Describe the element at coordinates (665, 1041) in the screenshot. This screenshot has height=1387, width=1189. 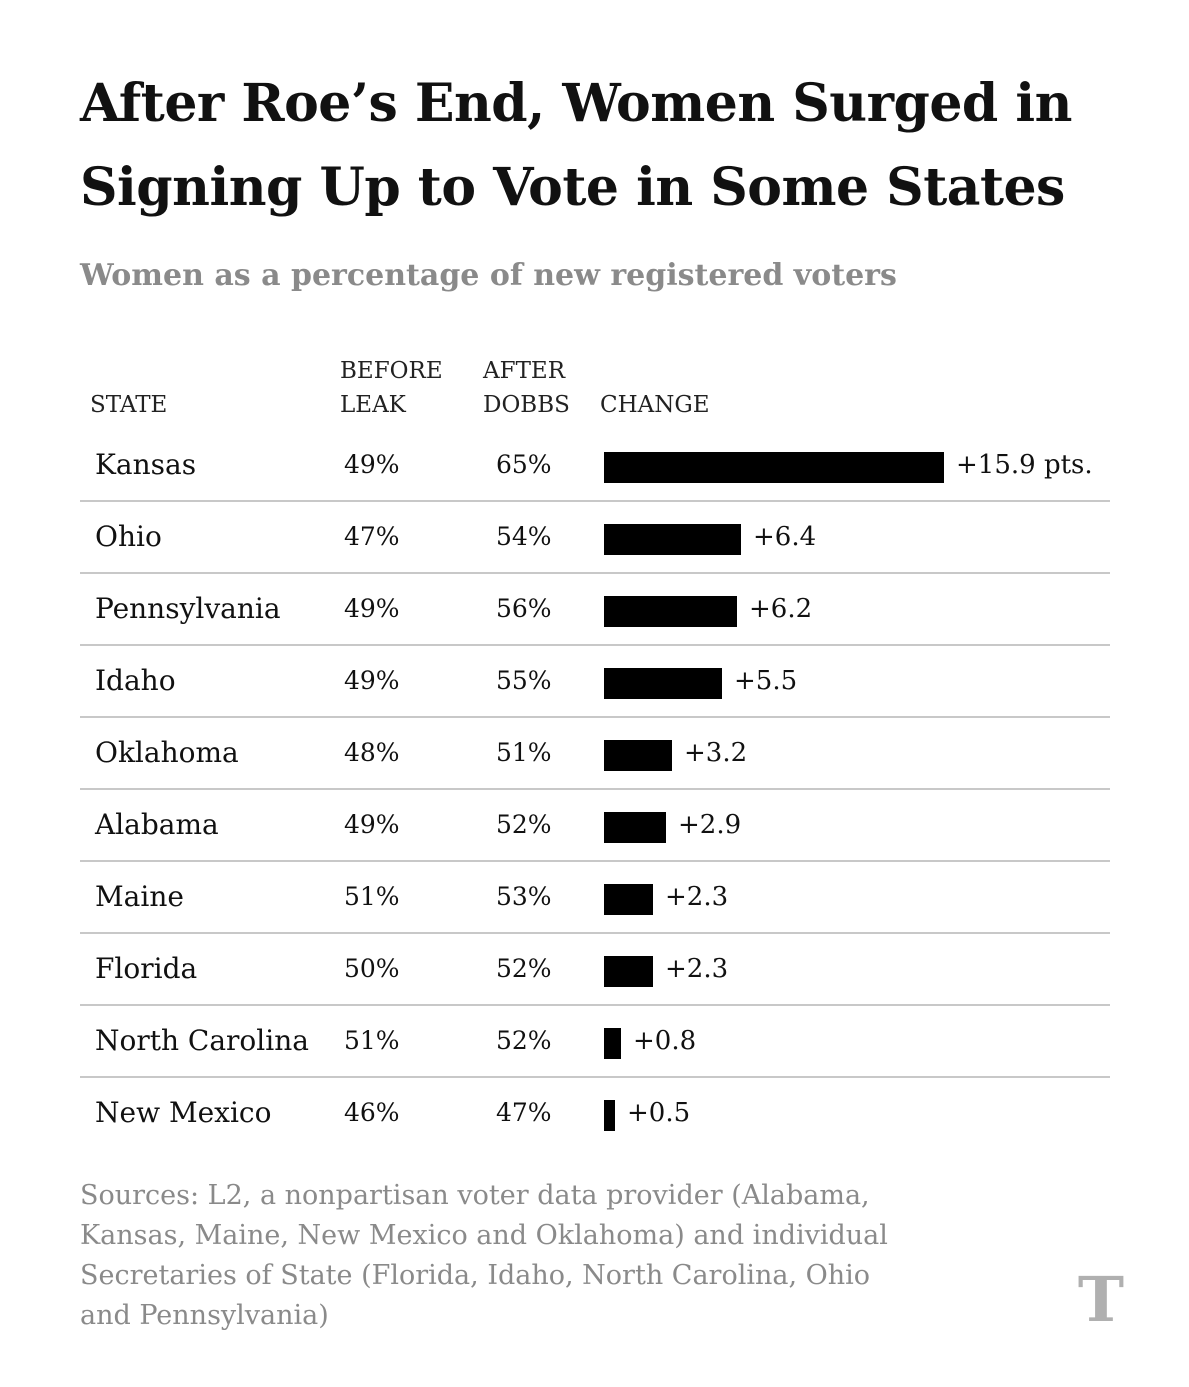
I see `change-label: +0.8` at that location.